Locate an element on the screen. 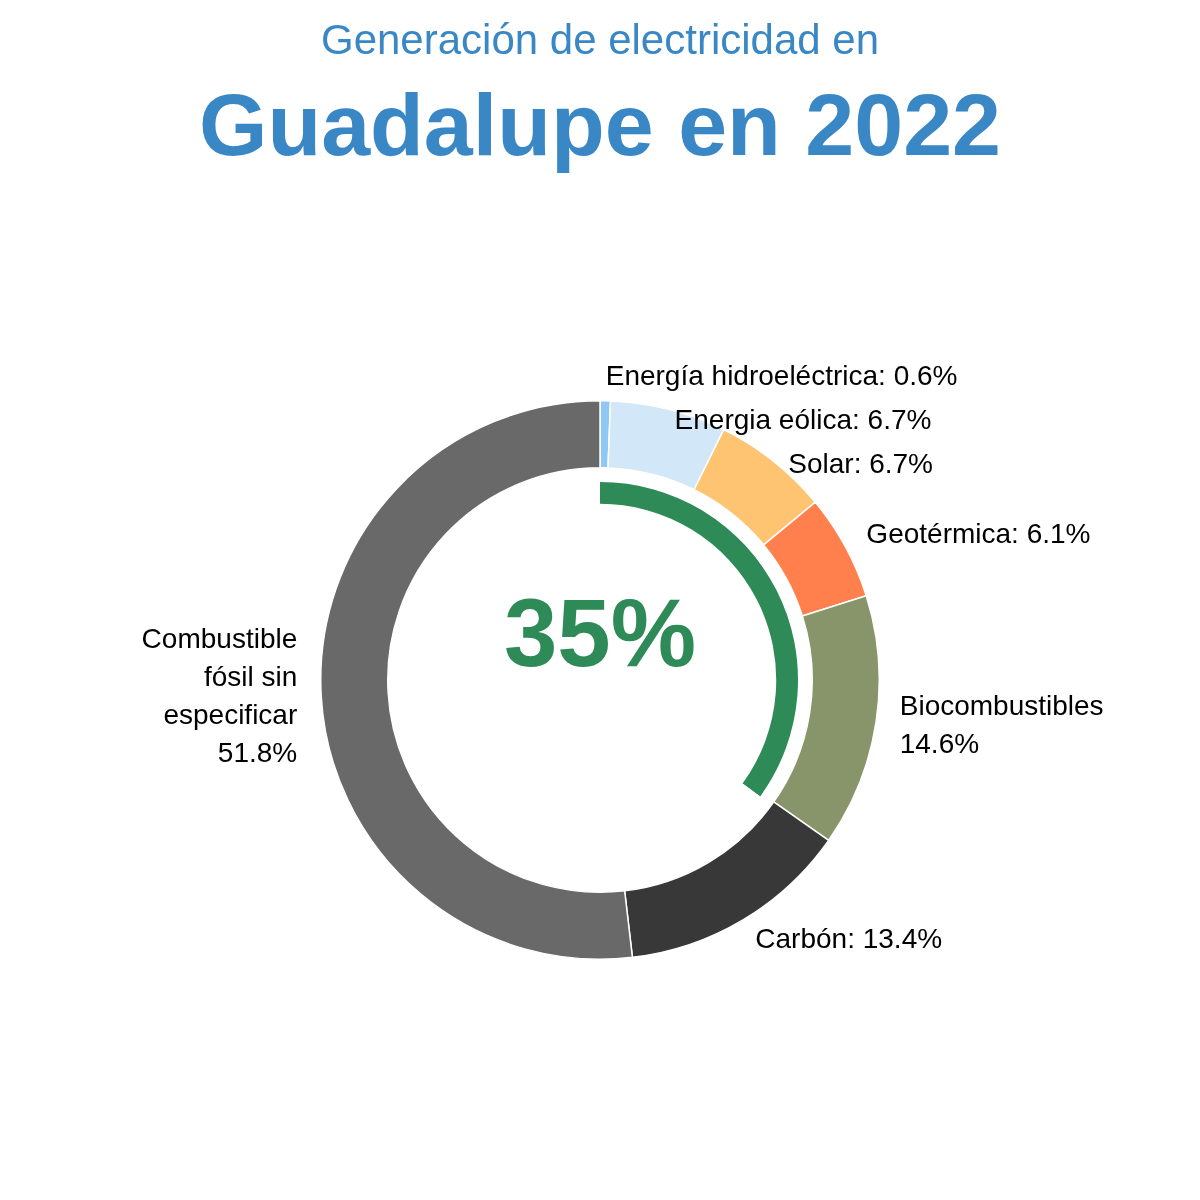  slice-label: Energía hidroeléctrica: 0.6% is located at coordinates (781, 375).